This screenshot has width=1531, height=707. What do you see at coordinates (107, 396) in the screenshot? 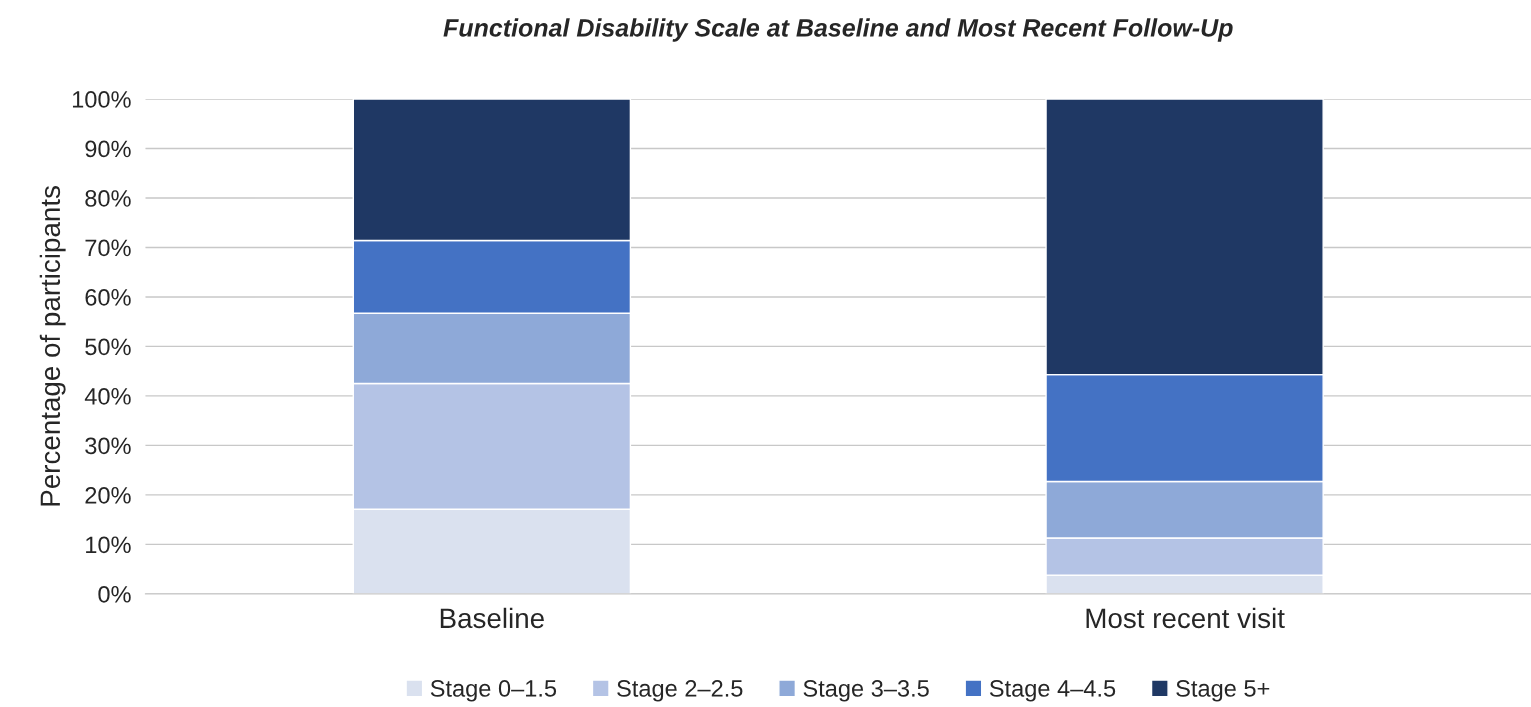
I see `y-tick-label: 40%` at bounding box center [107, 396].